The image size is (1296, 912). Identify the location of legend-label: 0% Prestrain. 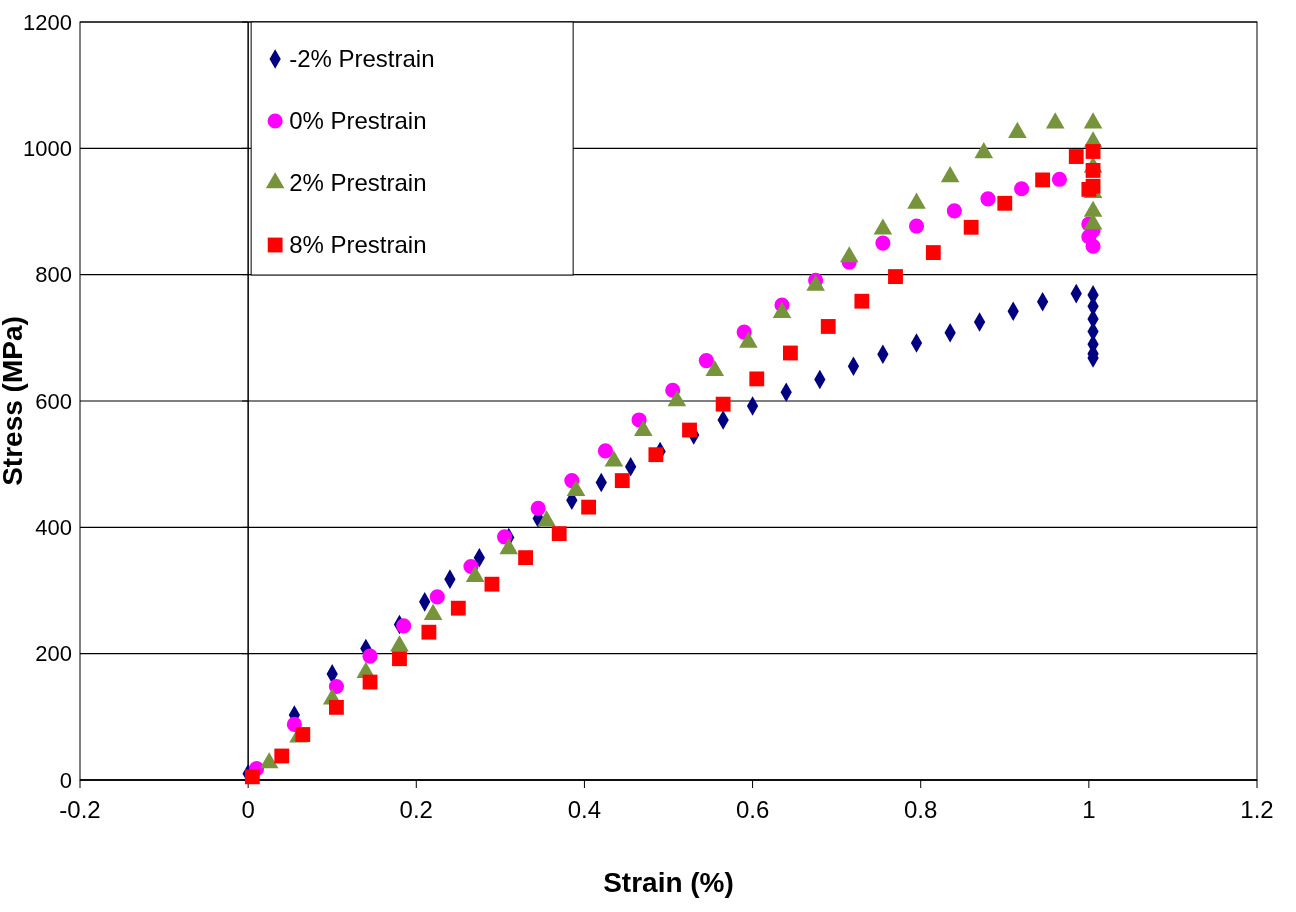
(358, 121).